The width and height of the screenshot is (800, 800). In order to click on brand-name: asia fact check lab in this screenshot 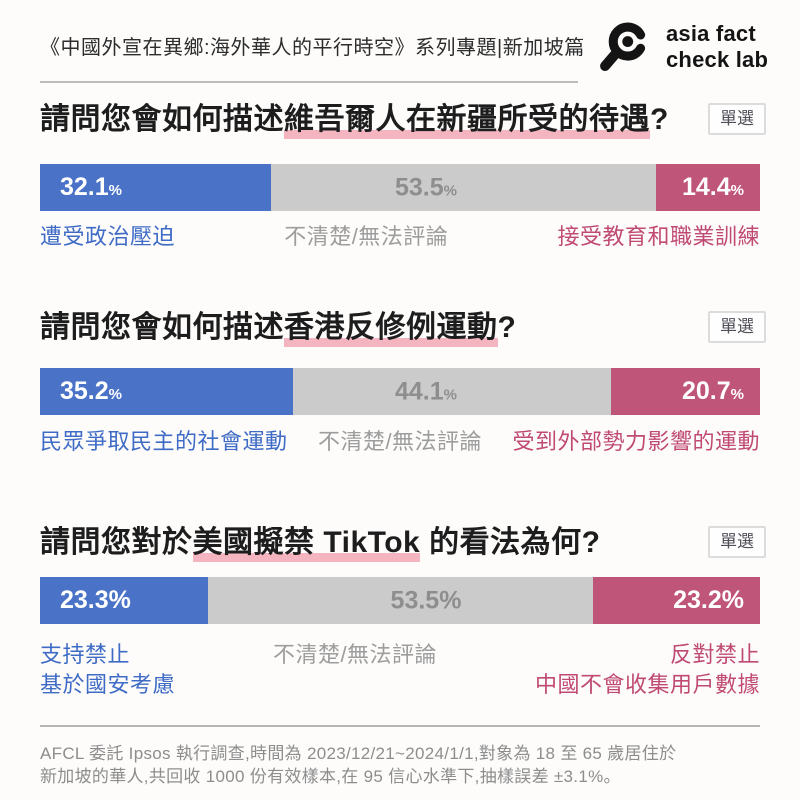, I will do `click(717, 47)`.